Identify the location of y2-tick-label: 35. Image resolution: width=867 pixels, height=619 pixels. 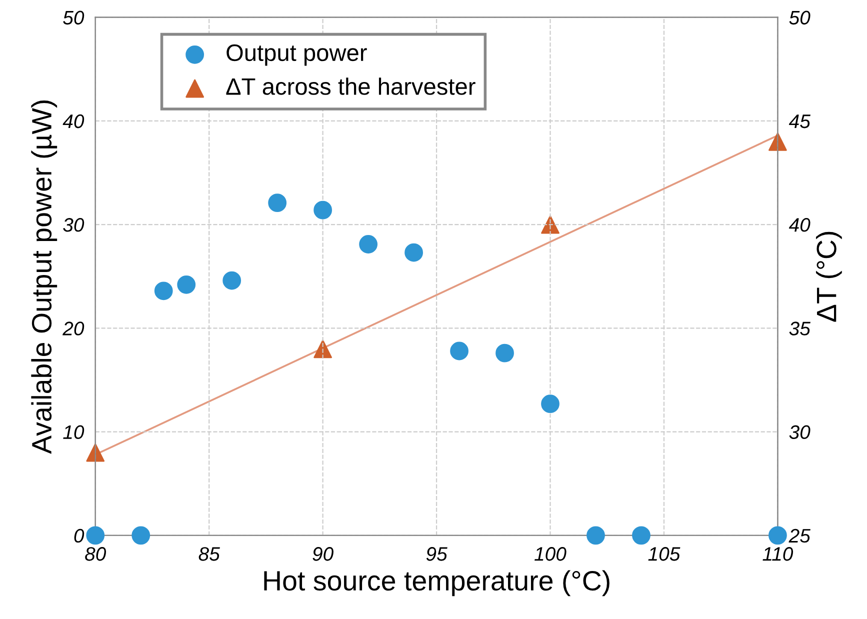
(799, 329).